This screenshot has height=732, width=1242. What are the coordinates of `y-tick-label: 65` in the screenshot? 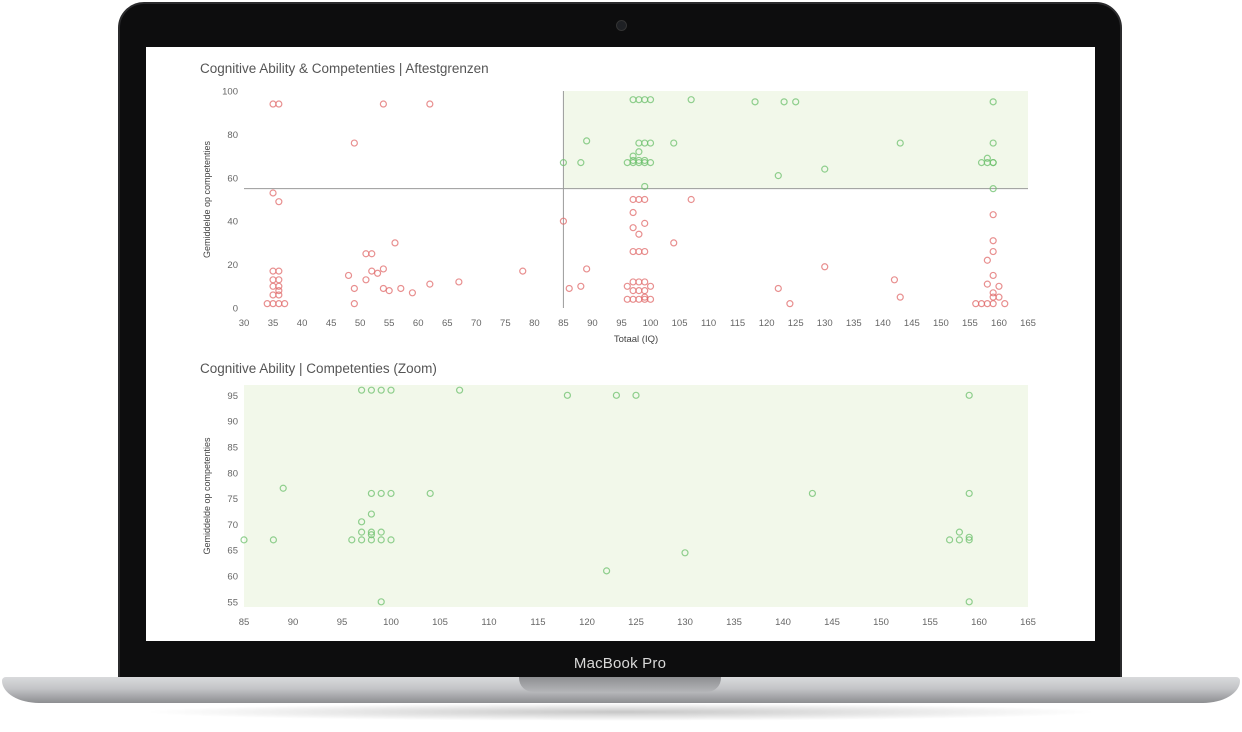 It's located at (232, 551).